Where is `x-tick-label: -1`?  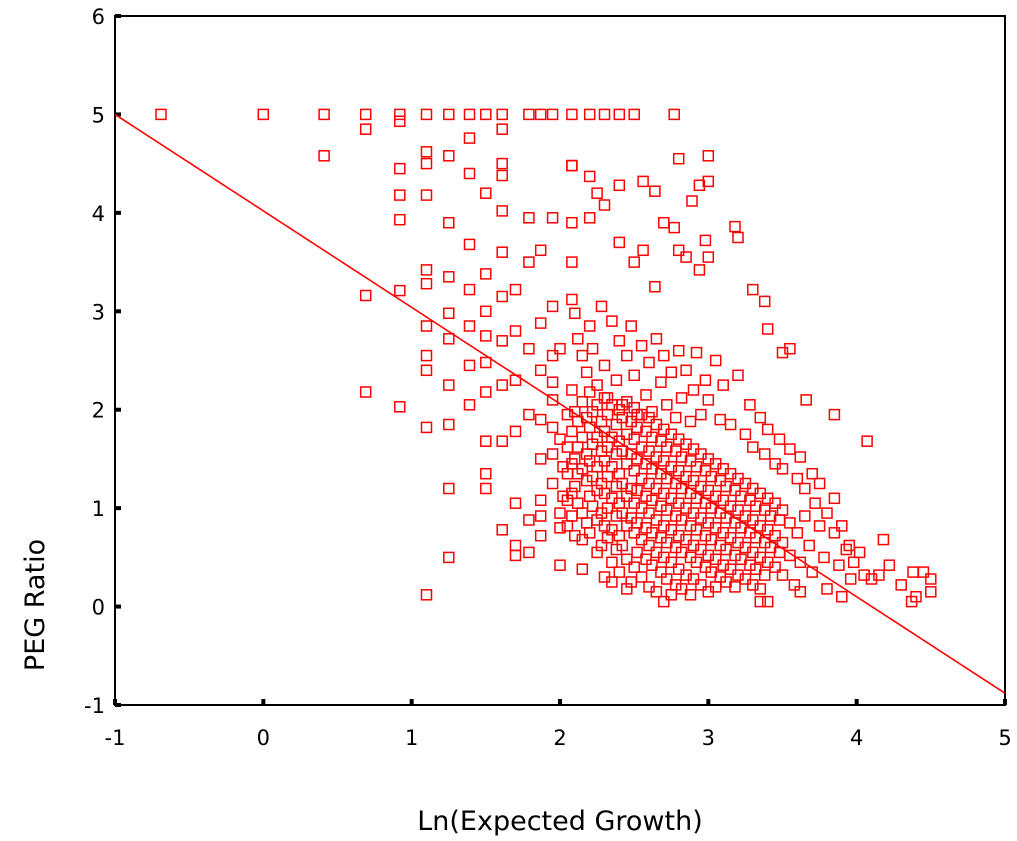
x-tick-label: -1 is located at coordinates (115, 738).